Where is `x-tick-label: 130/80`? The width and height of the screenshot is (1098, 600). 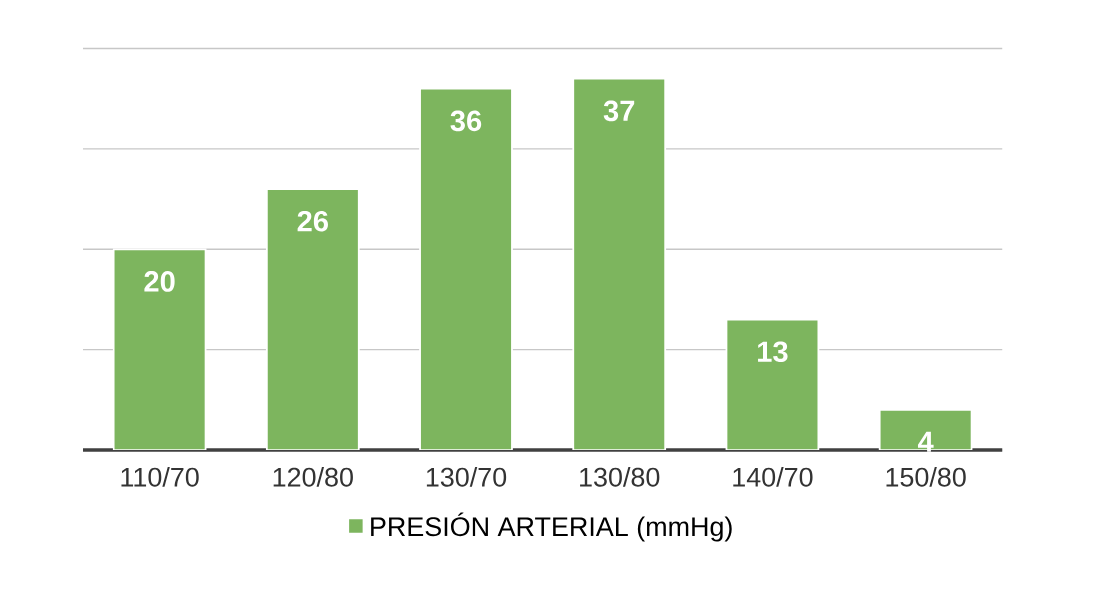 x-tick-label: 130/80 is located at coordinates (620, 476).